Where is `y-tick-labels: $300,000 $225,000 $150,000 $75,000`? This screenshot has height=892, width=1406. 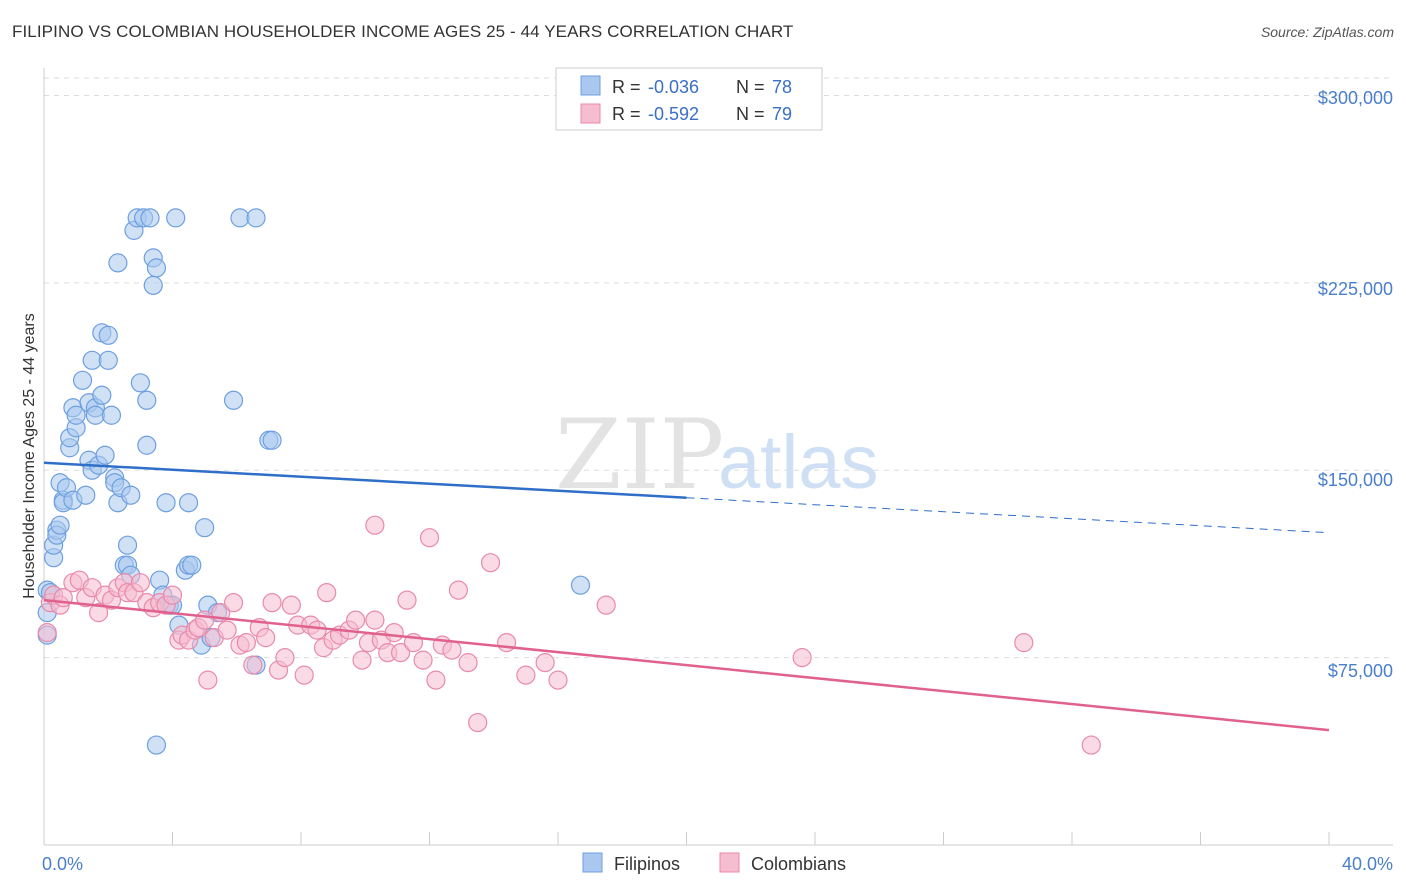 y-tick-labels: $300,000 $225,000 $150,000 $75,000 is located at coordinates (1355, 384).